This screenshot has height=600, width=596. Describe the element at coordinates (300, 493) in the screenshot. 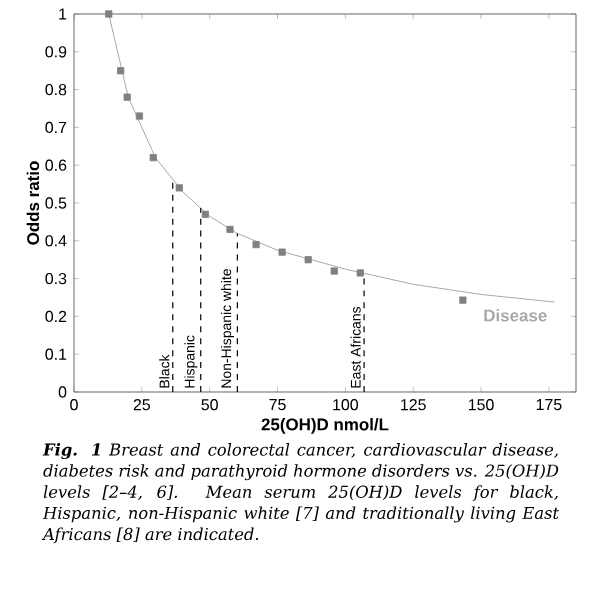

I see `text: Fig. 1 Breast and colorectal cancer, cardiovascular disease, diabetes risk and parathyroid hormone disorders vs. 25(OH)D levels [2–4, 6]. Mean serum 25(OH)D levels for black, Hispanic, non-Hispanic white [7] and traditionally living East Africans [8] are indicated.` at that location.